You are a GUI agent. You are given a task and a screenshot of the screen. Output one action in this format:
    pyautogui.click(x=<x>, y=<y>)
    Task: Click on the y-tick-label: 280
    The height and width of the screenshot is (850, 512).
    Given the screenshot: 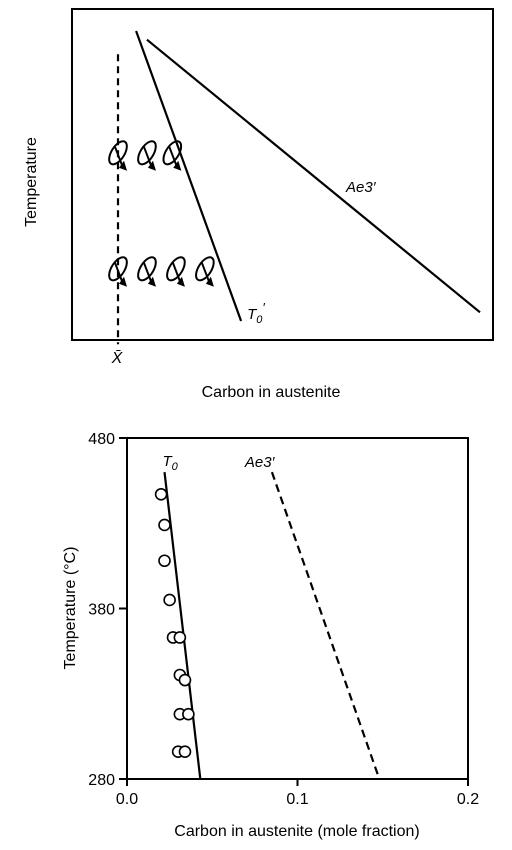 What is the action you would take?
    pyautogui.click(x=101, y=780)
    